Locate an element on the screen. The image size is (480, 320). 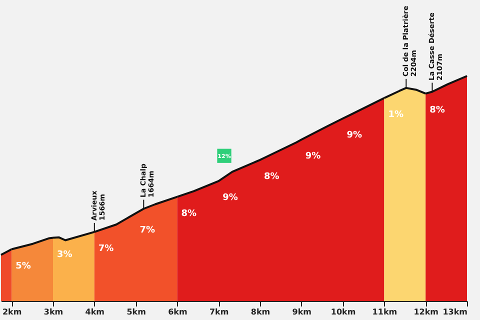
x-tick-label: 3km is located at coordinates (54, 312).